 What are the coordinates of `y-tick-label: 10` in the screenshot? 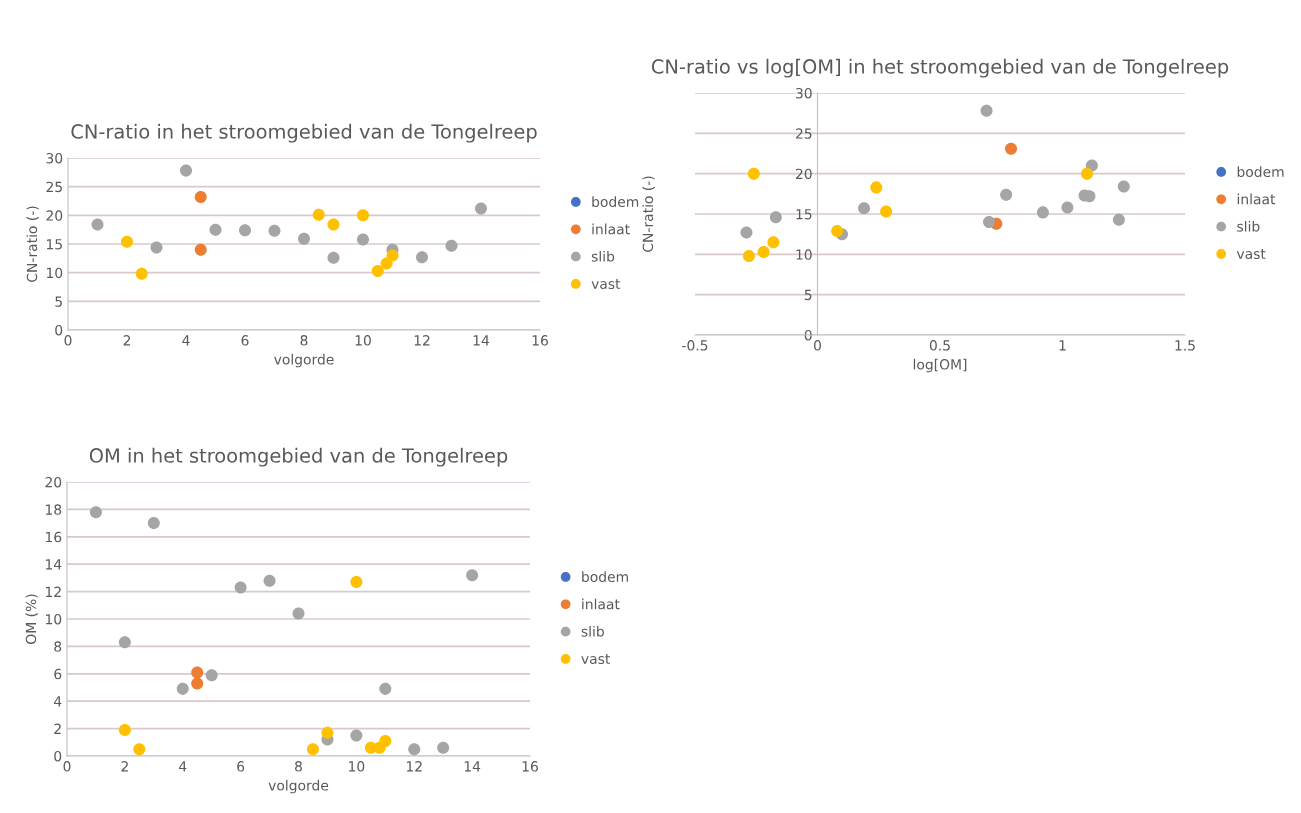 It's located at (54, 273).